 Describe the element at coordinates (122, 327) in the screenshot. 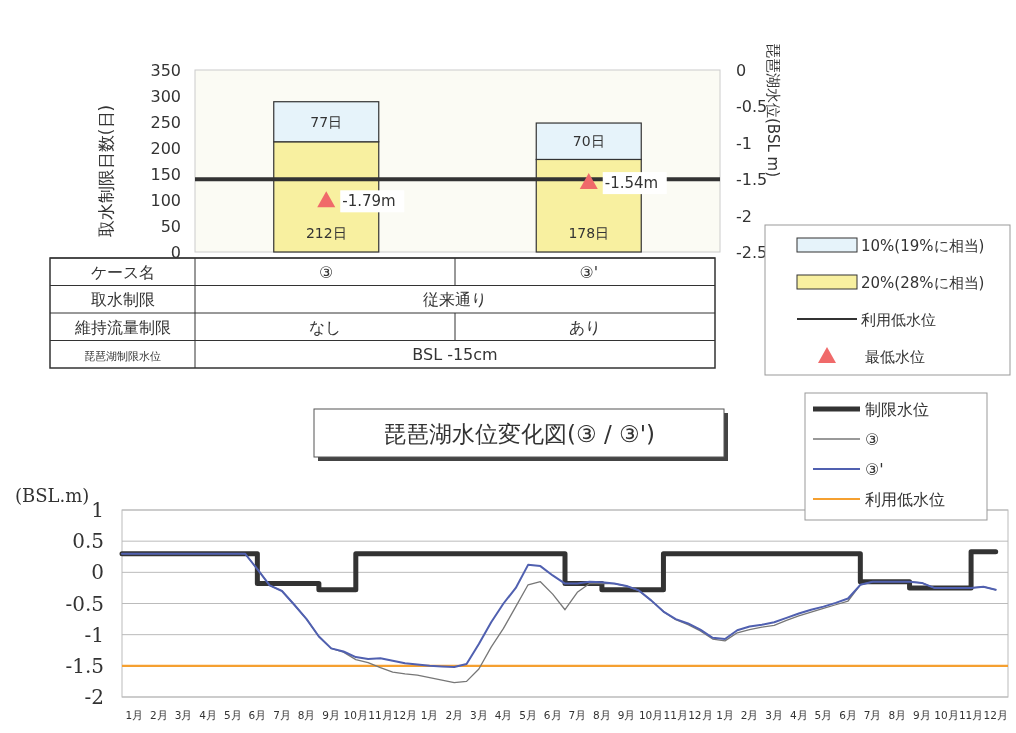

I see `text: 維持流量制限` at that location.